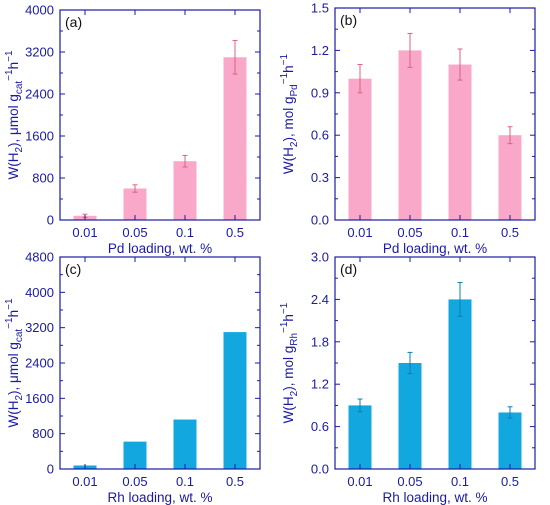  Describe the element at coordinates (289, 113) in the screenshot. I see `y-axis-label: W(H2), mol gPd−1h−1` at that location.